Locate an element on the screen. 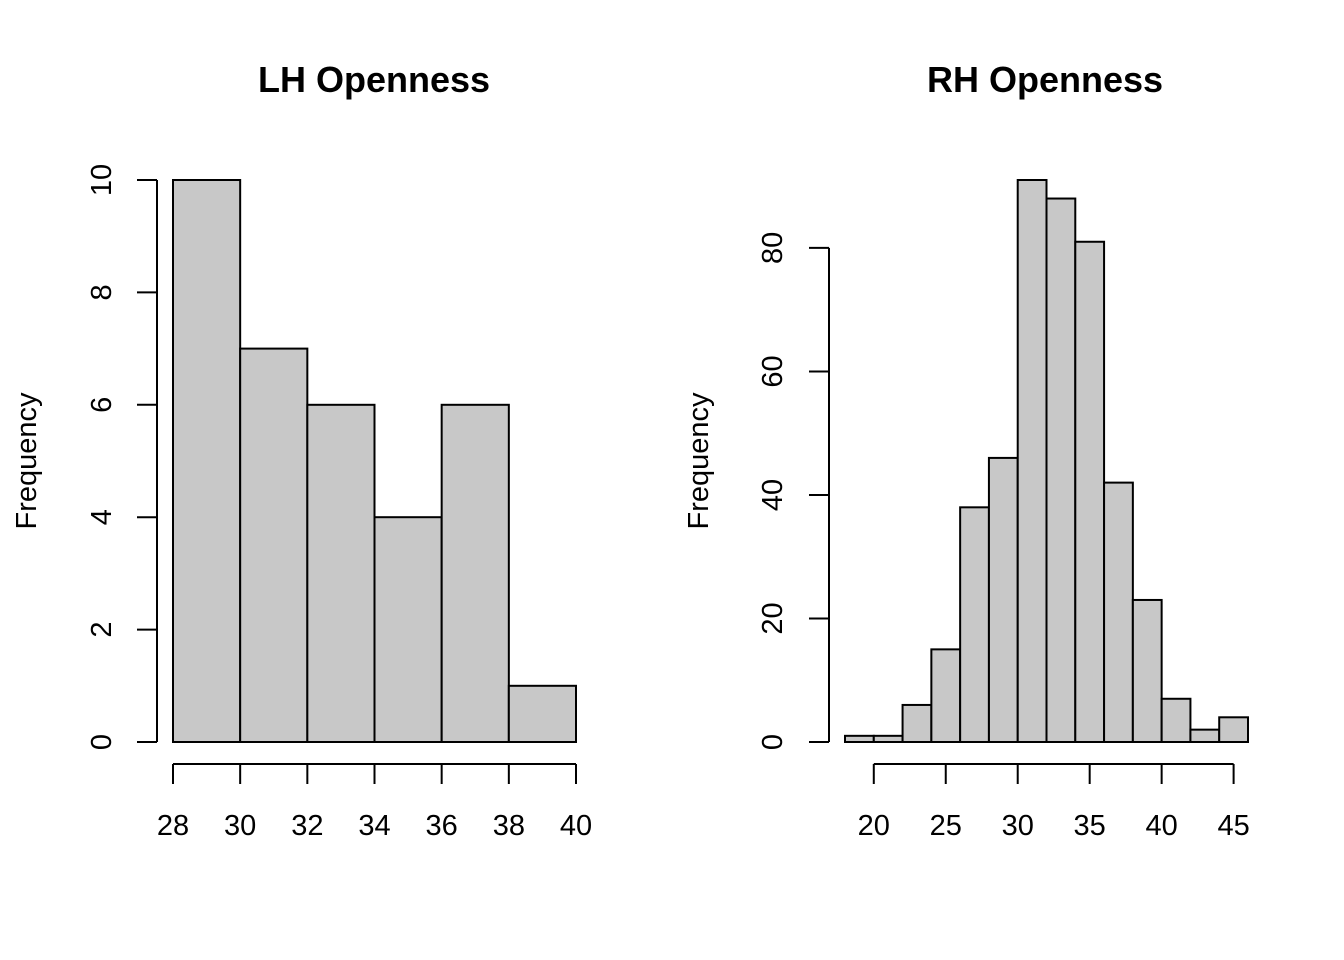 The image size is (1344, 960). y-tick-label: 6 is located at coordinates (102, 405).